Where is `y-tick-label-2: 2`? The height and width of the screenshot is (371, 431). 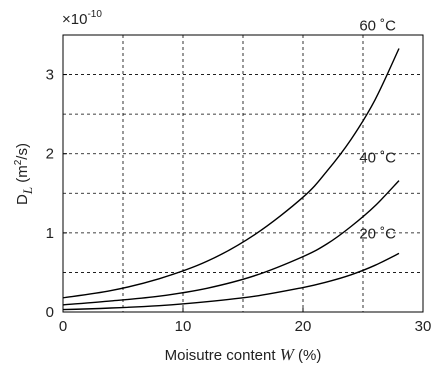 y-tick-label-2: 2 is located at coordinates (50, 154).